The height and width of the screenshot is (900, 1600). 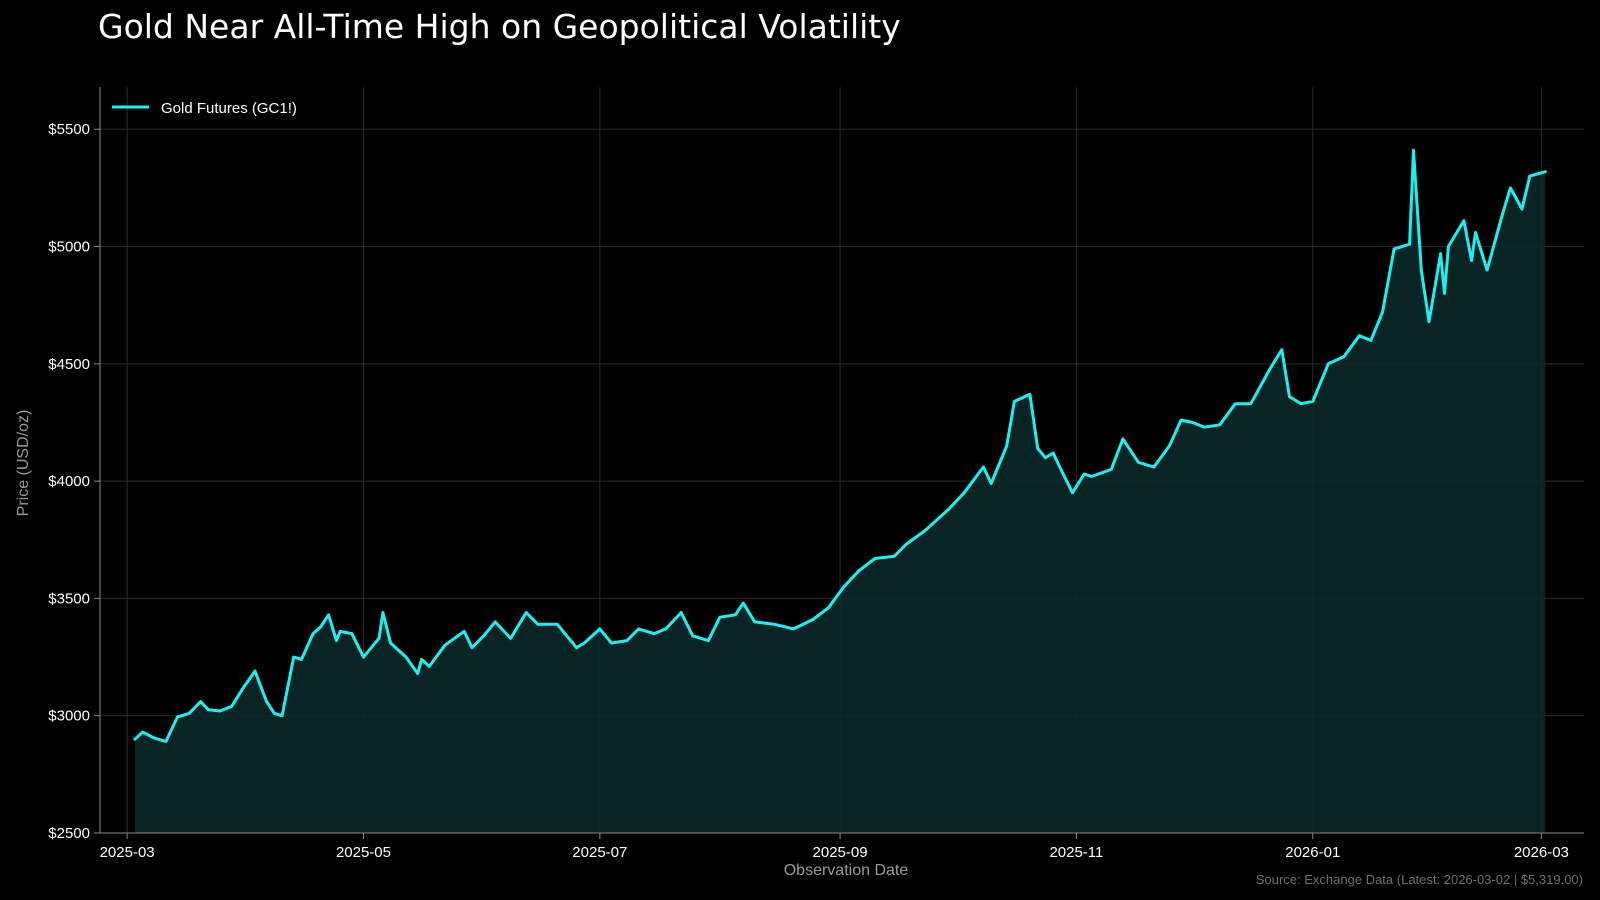 I want to click on y-tick-label: $3500, so click(x=69, y=598).